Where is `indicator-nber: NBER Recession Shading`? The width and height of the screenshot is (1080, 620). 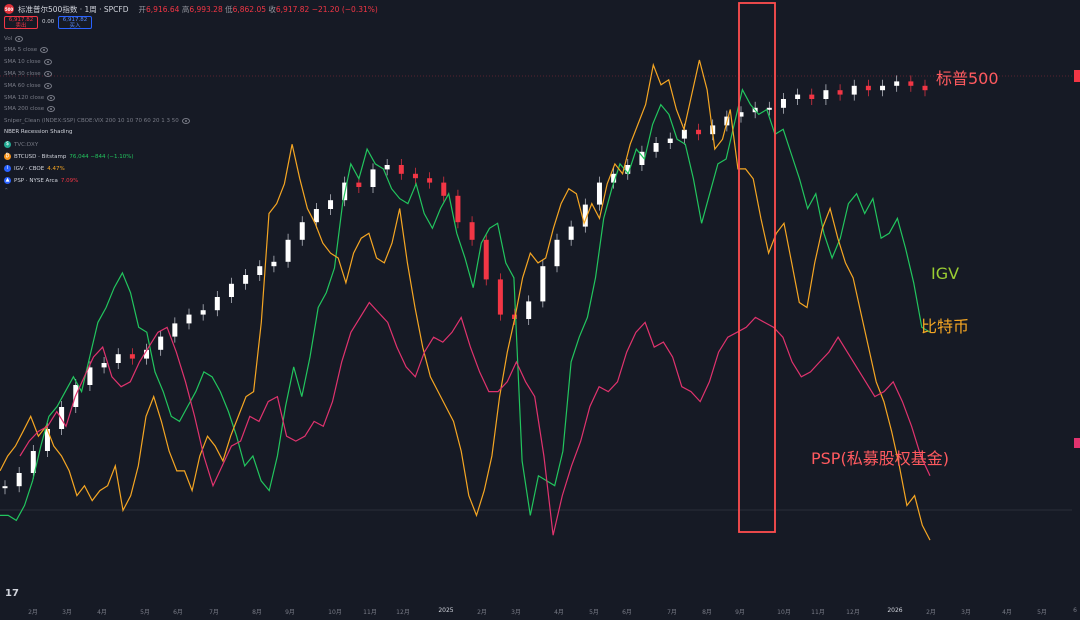
indicator-nber: NBER Recession Shading is located at coordinates (38, 132).